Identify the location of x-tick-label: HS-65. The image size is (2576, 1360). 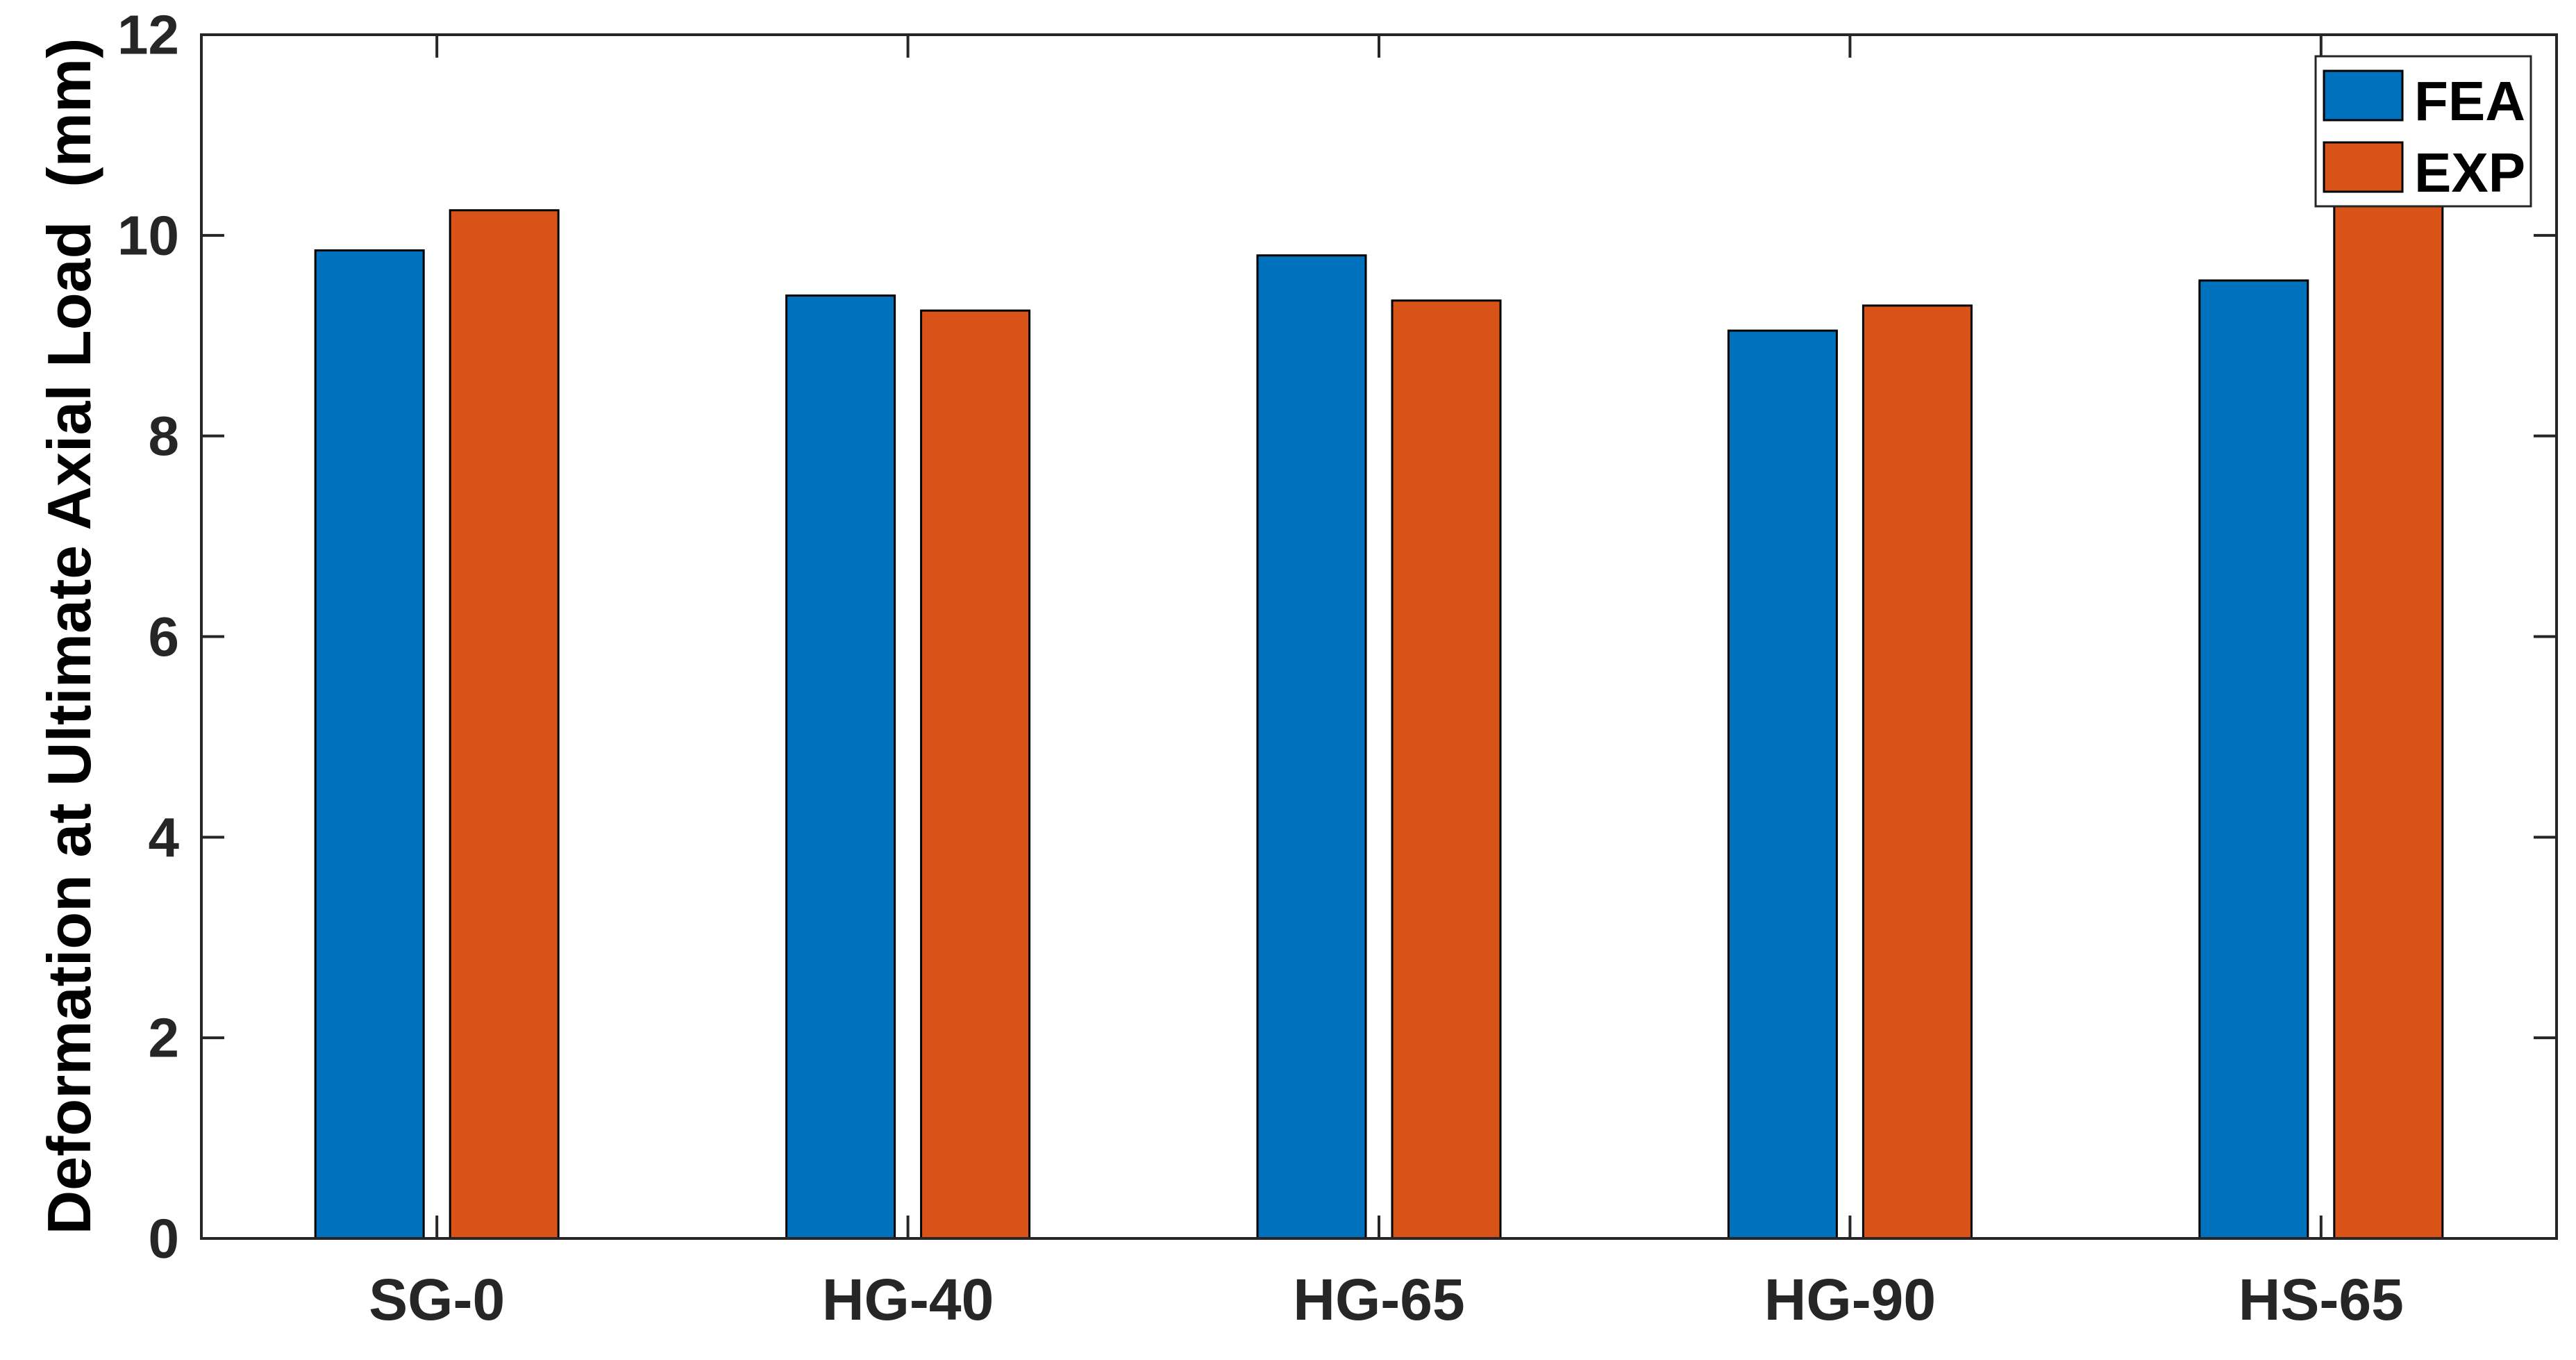
(2321, 1299).